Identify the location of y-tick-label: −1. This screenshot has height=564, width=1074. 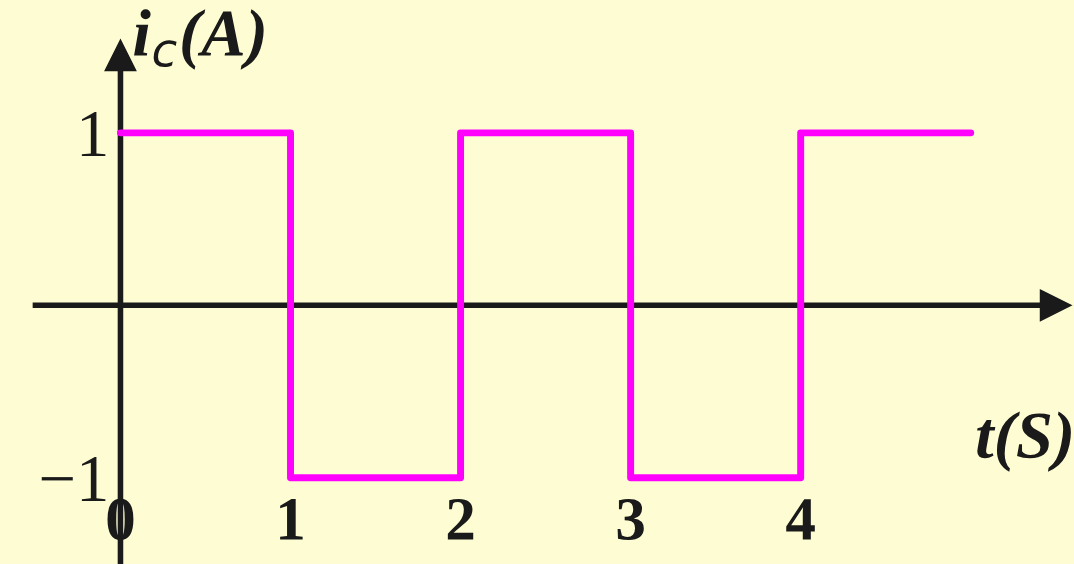
(73, 478).